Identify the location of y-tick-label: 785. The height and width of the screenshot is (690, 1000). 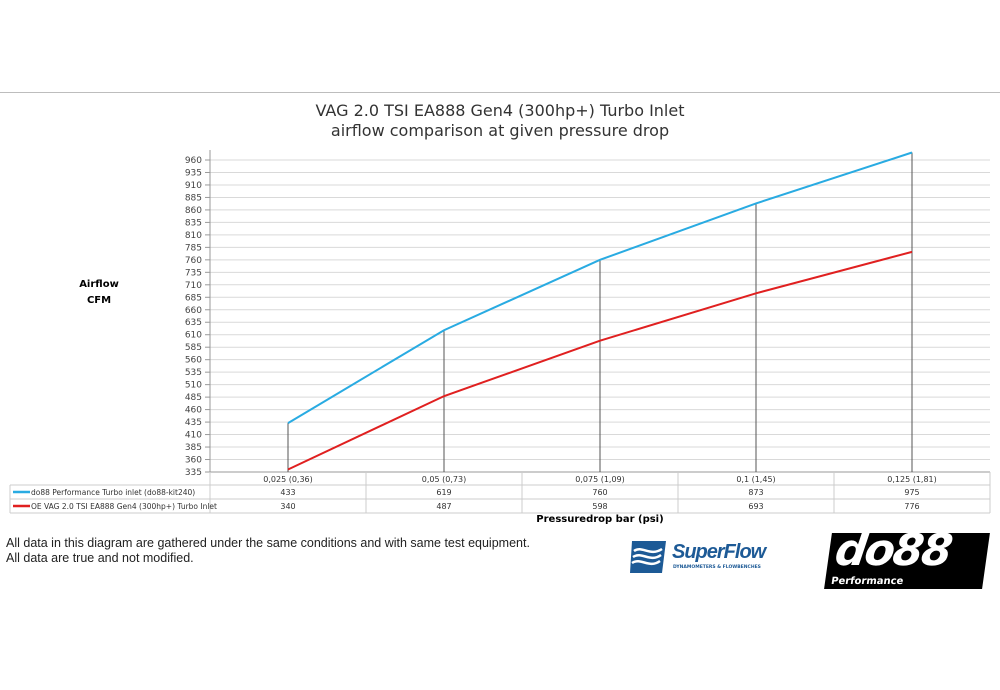
(193, 248).